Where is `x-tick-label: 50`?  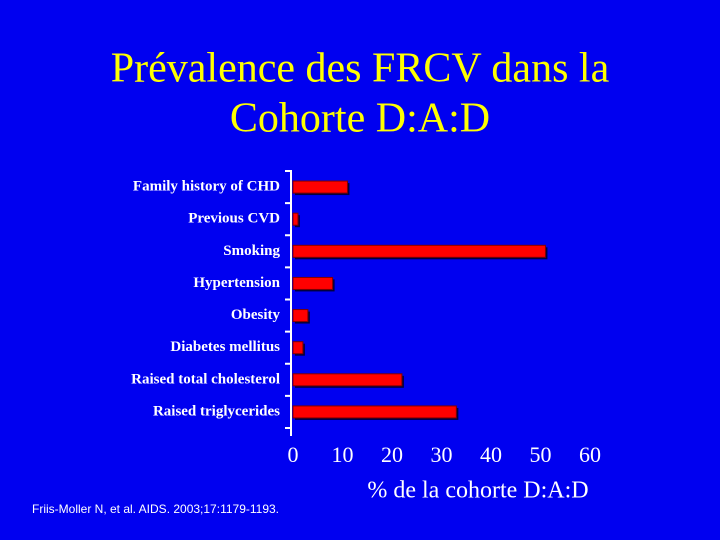
x-tick-label: 50 is located at coordinates (541, 454).